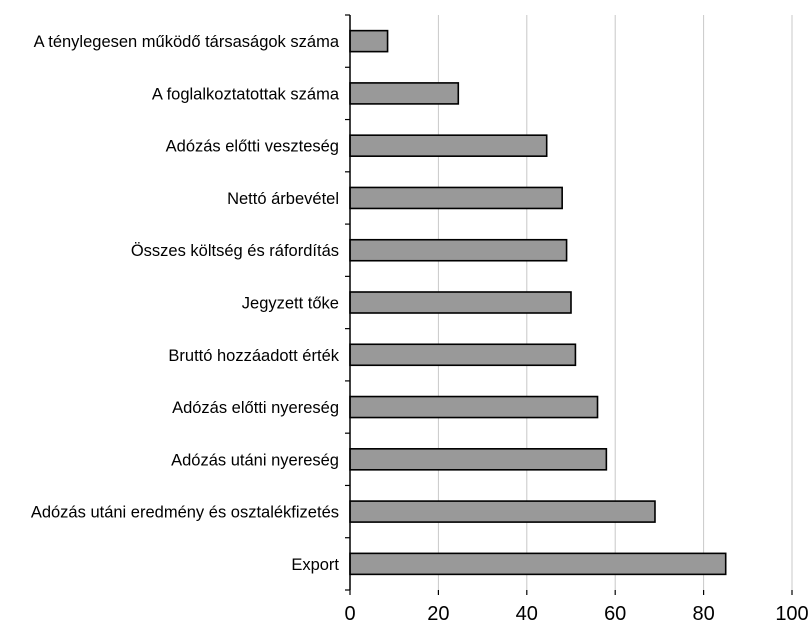  Describe the element at coordinates (791, 614) in the screenshot. I see `x-tick-label-100: 100` at that location.